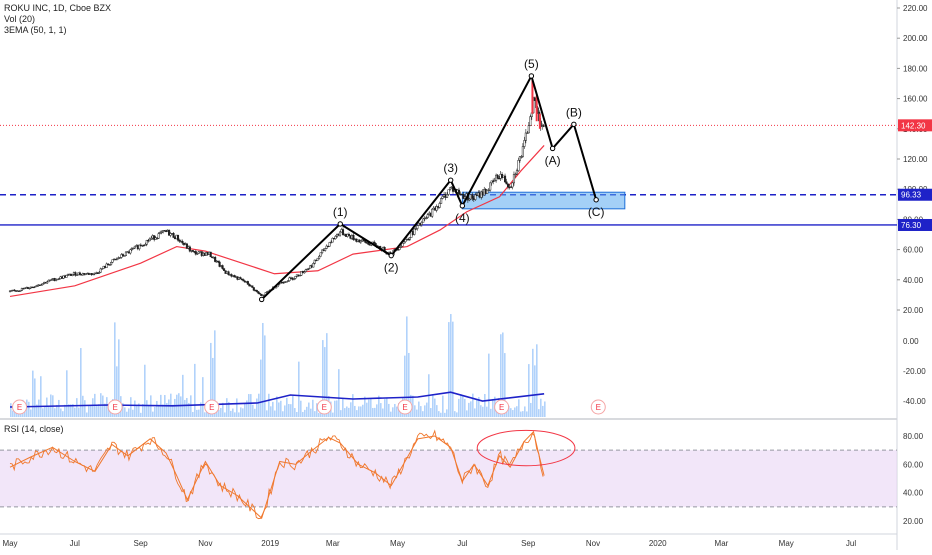 This screenshot has height=555, width=932. What do you see at coordinates (786, 543) in the screenshot?
I see `time-axis-label: May` at bounding box center [786, 543].